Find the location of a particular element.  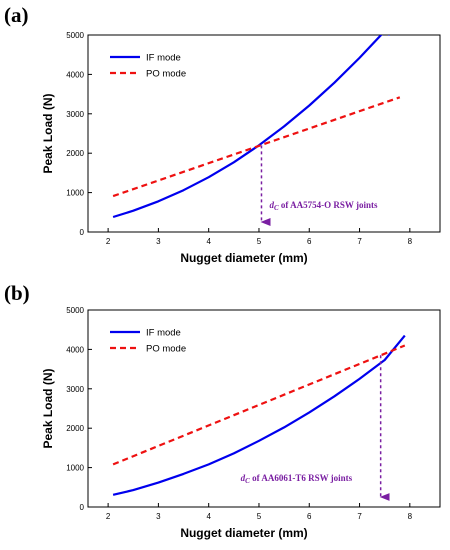

annot-rest: of AA5754-O RSW joints is located at coordinates (328, 205).